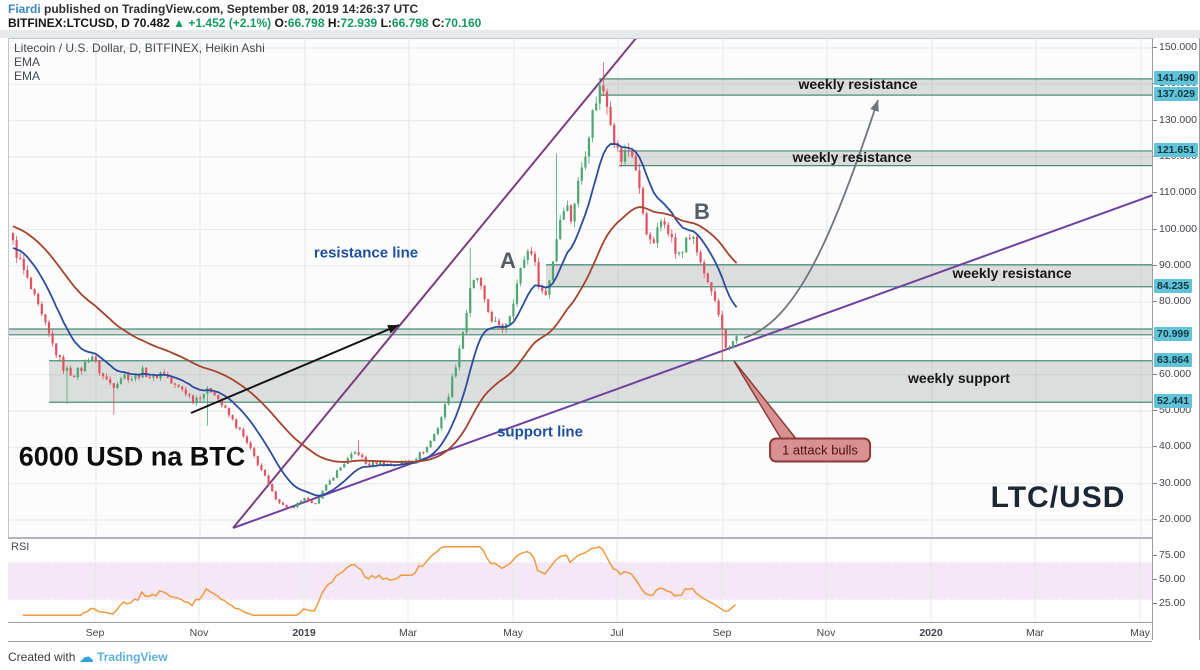 The height and width of the screenshot is (670, 1200). Describe the element at coordinates (1176, 149) in the screenshot. I see `price-level-label: 121.651` at that location.